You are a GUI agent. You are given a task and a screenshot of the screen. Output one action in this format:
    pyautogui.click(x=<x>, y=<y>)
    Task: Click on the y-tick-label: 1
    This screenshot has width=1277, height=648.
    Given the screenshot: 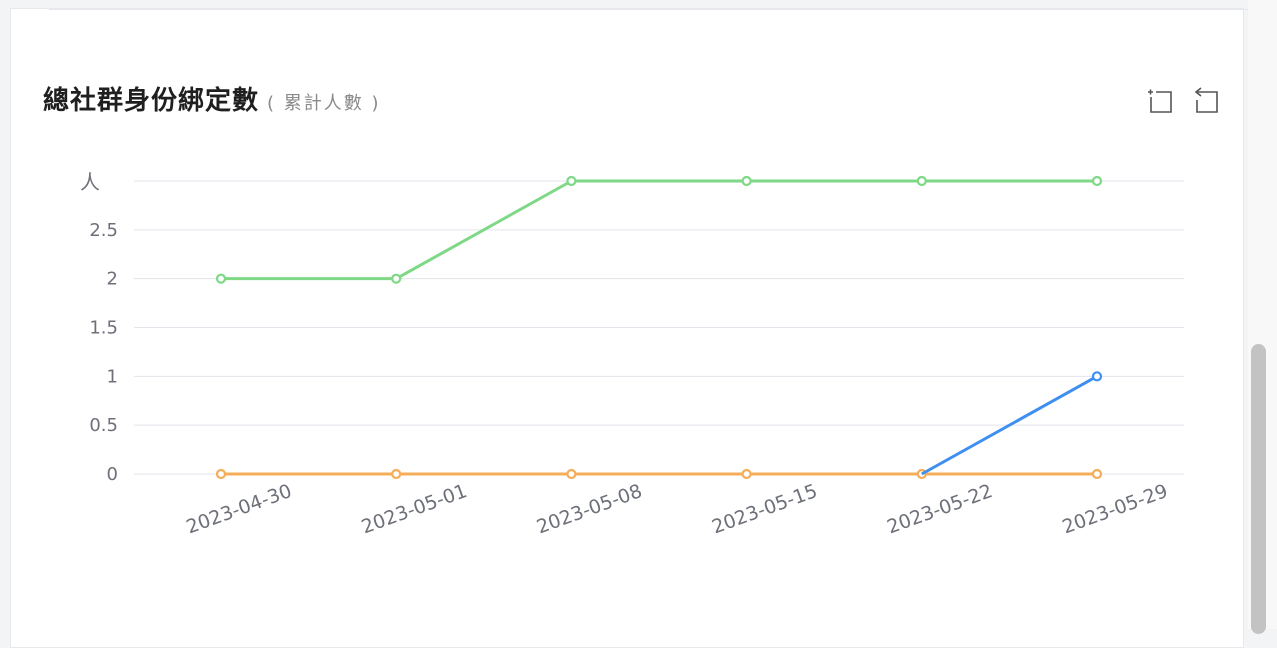 What is the action you would take?
    pyautogui.click(x=112, y=376)
    